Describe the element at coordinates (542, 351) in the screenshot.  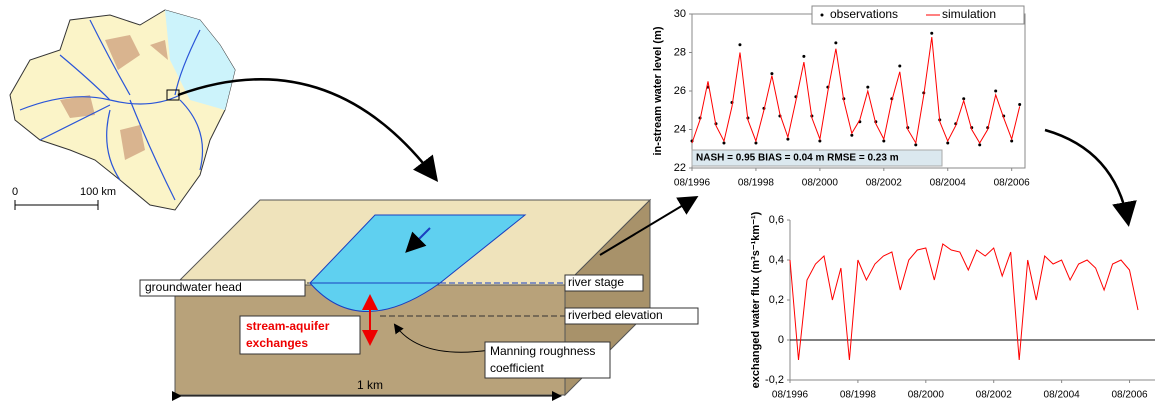
I see `manning-label: Manning roughness` at that location.